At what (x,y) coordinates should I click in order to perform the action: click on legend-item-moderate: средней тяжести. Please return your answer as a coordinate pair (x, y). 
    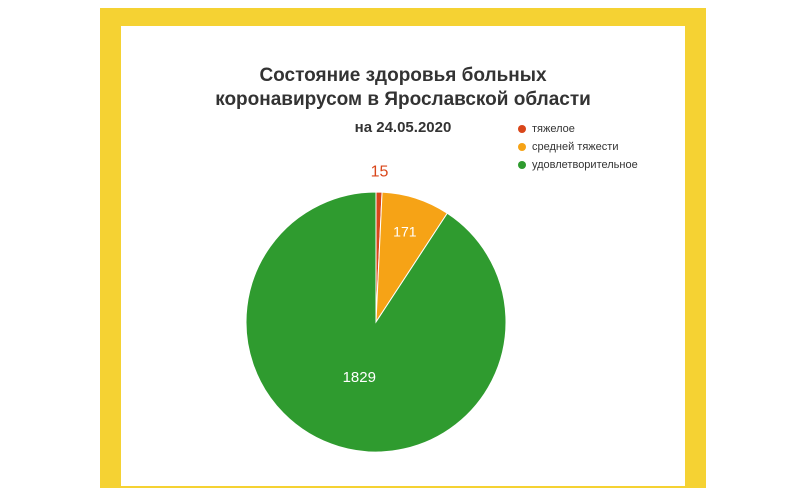
    Looking at the image, I should click on (578, 147).